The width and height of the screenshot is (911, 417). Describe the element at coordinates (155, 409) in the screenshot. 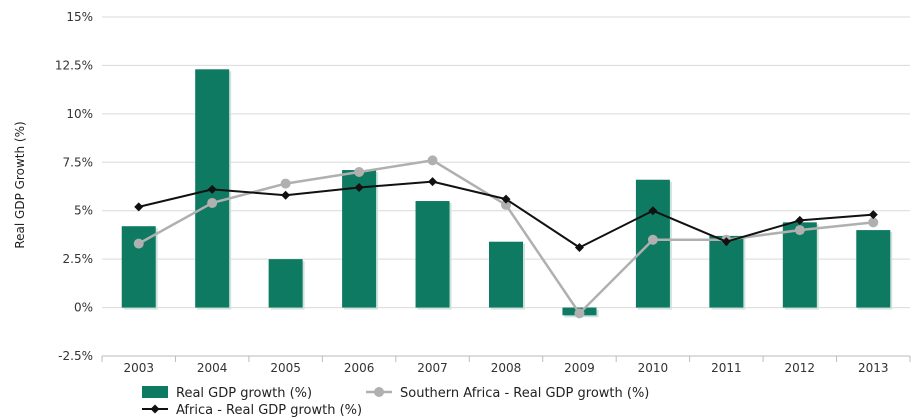

I see `legend-africa-marker` at that location.